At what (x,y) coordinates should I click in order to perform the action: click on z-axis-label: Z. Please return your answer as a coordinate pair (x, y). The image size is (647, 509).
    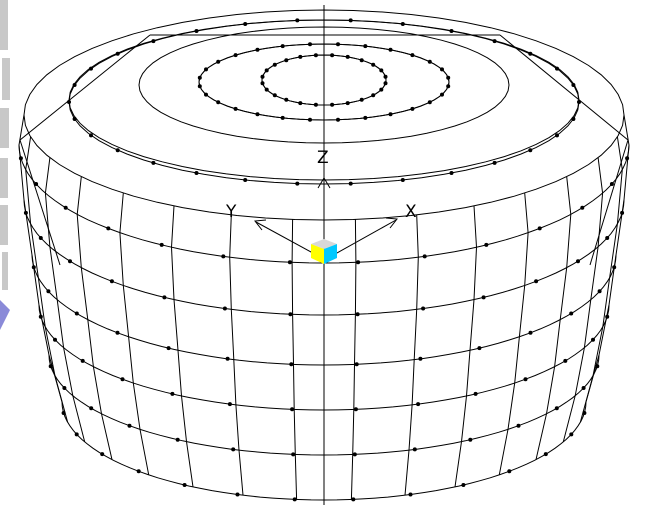
    Looking at the image, I should click on (323, 158).